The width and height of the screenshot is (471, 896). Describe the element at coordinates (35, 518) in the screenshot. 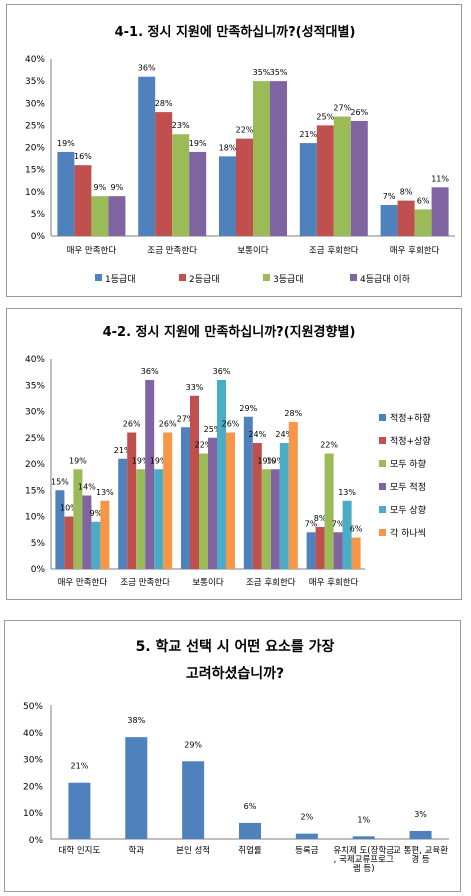

I see `y-tick-label: 10%` at that location.